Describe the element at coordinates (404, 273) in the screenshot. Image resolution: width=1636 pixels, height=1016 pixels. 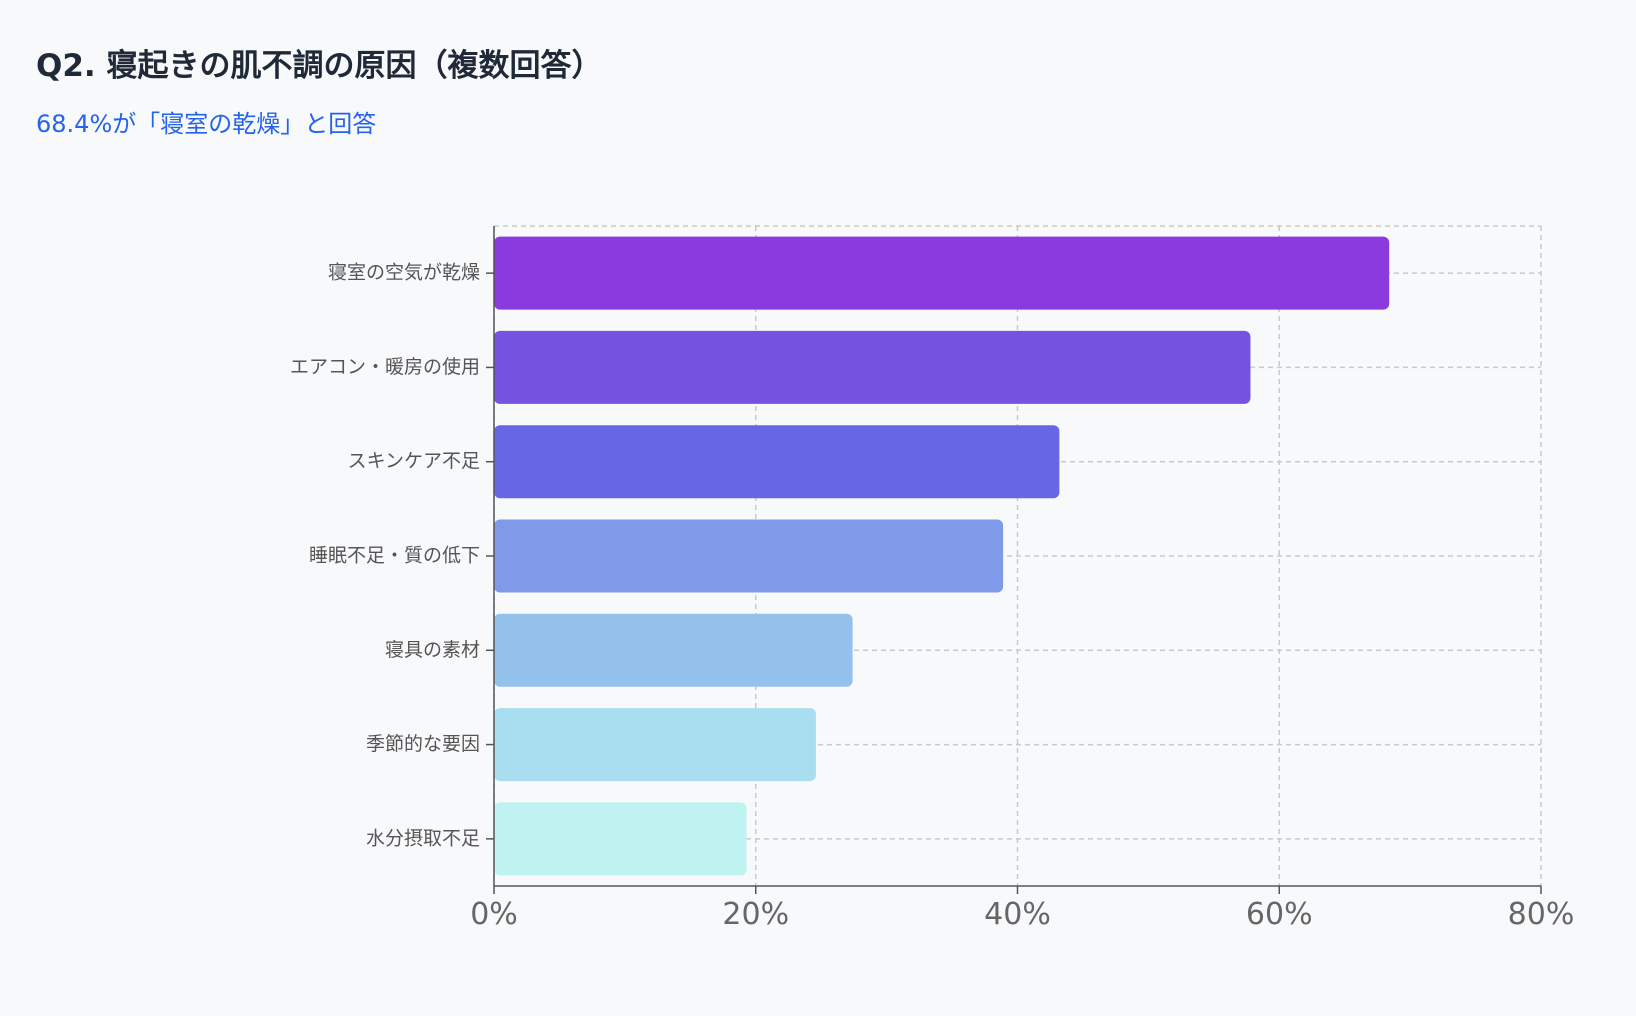
I see `category-label-1: 寝室の空気が乾燥` at that location.